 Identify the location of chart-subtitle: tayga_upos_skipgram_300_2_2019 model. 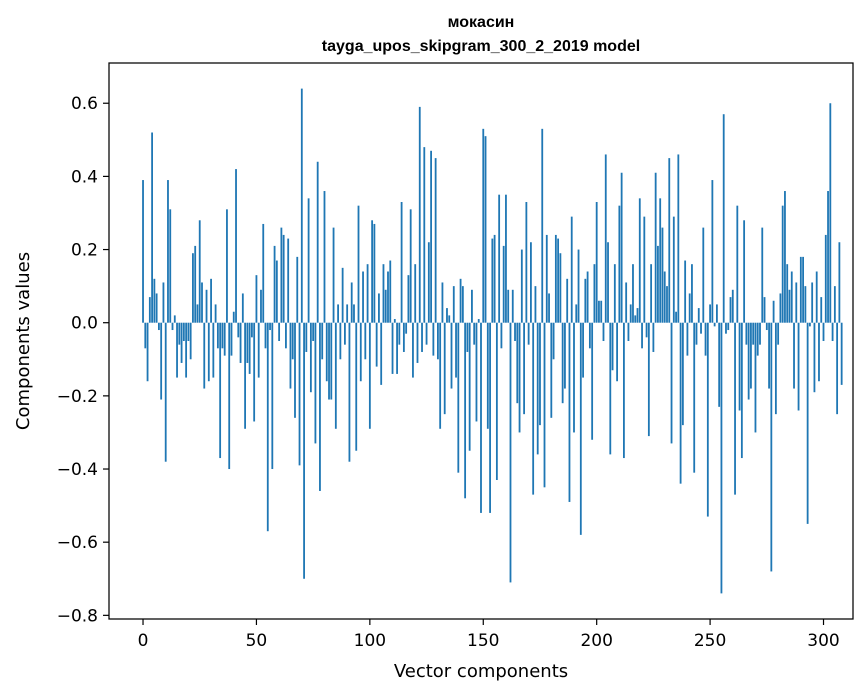
(481, 46).